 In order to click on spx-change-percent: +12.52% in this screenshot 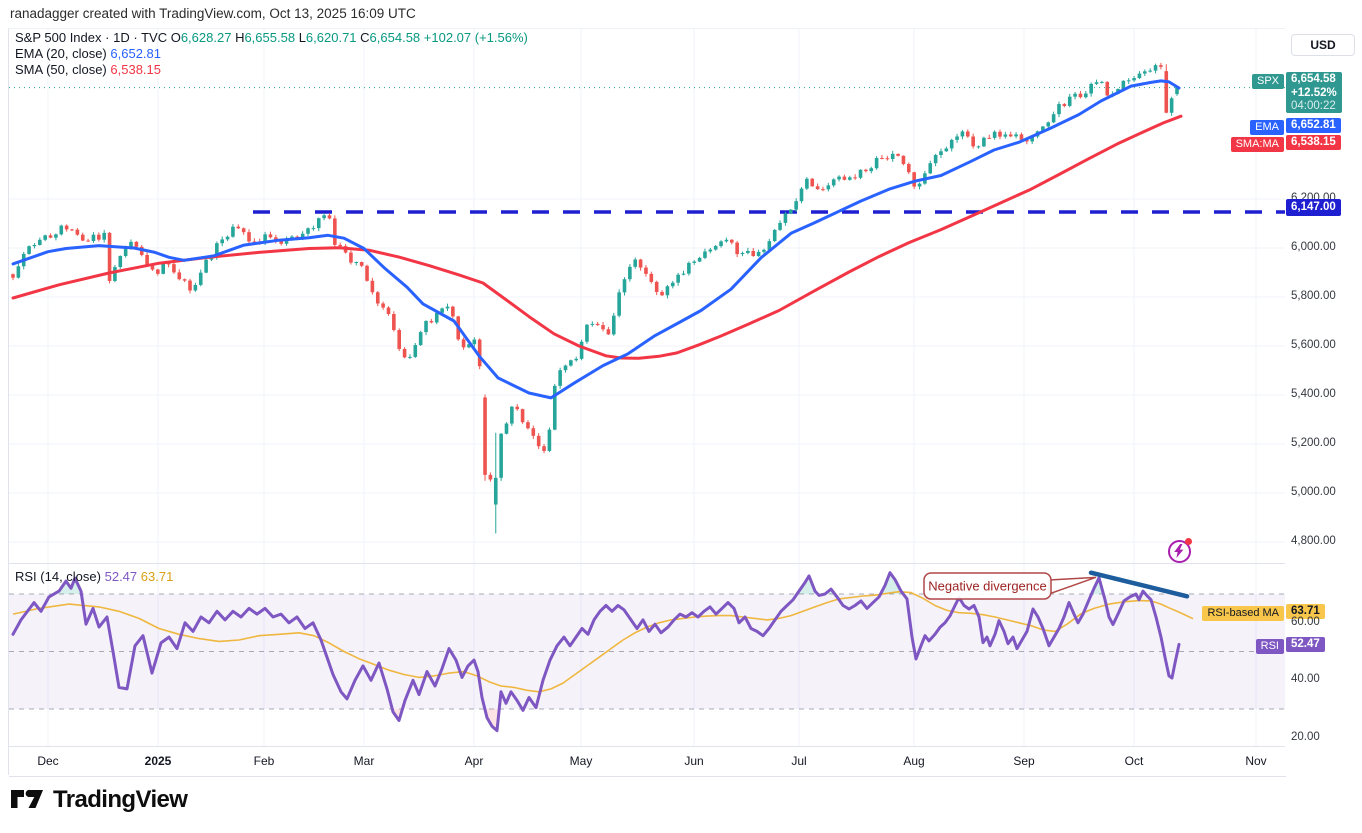, I will do `click(1314, 92)`.